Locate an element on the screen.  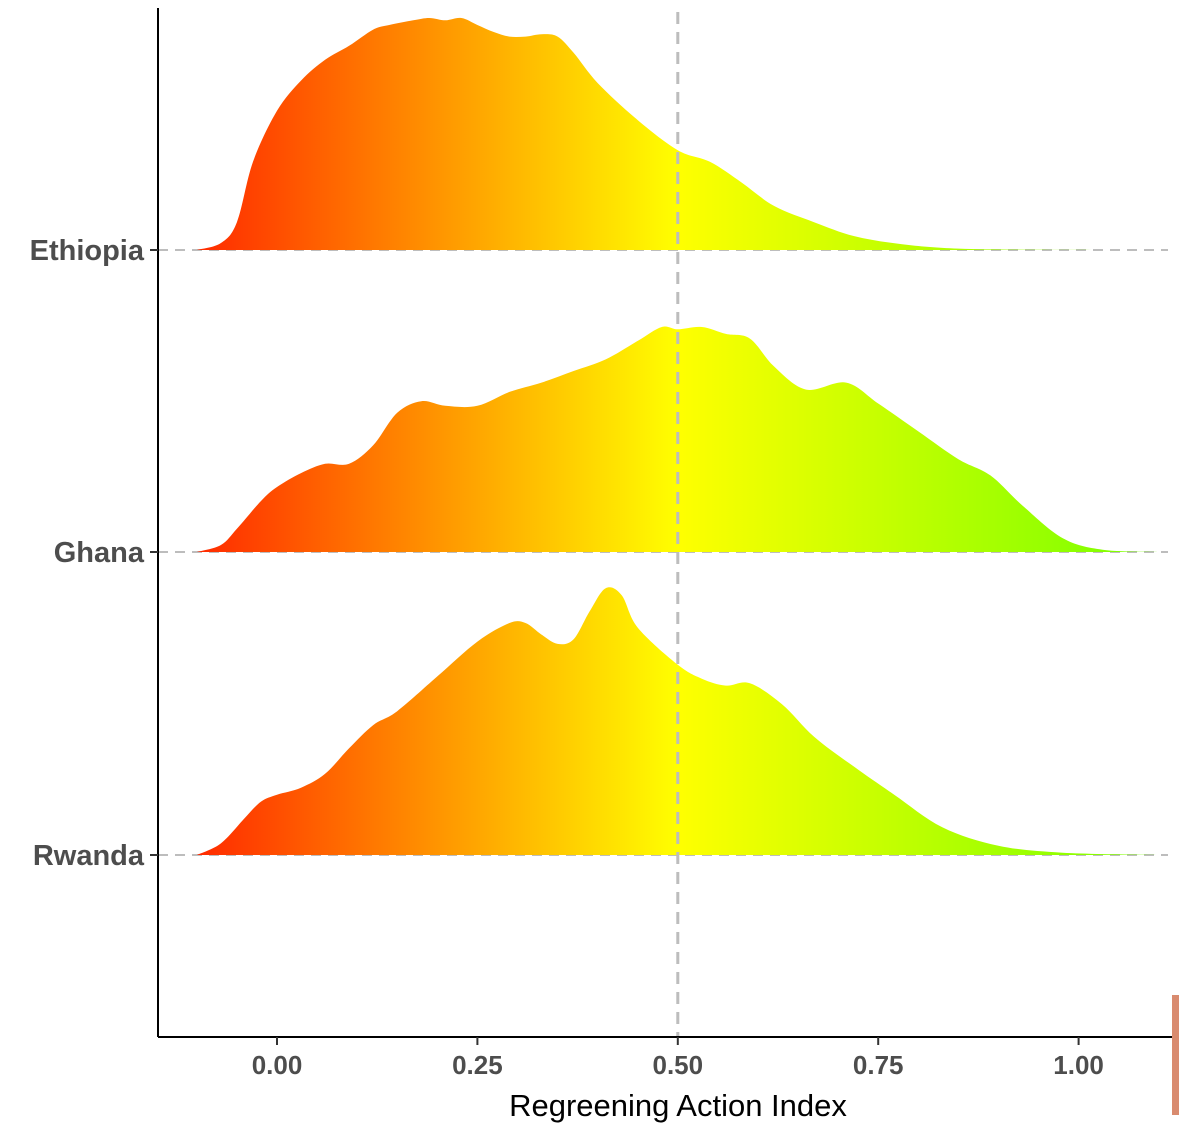
y-tick-labels: Ethiopia Ghana Rwanda is located at coordinates (94, 553).